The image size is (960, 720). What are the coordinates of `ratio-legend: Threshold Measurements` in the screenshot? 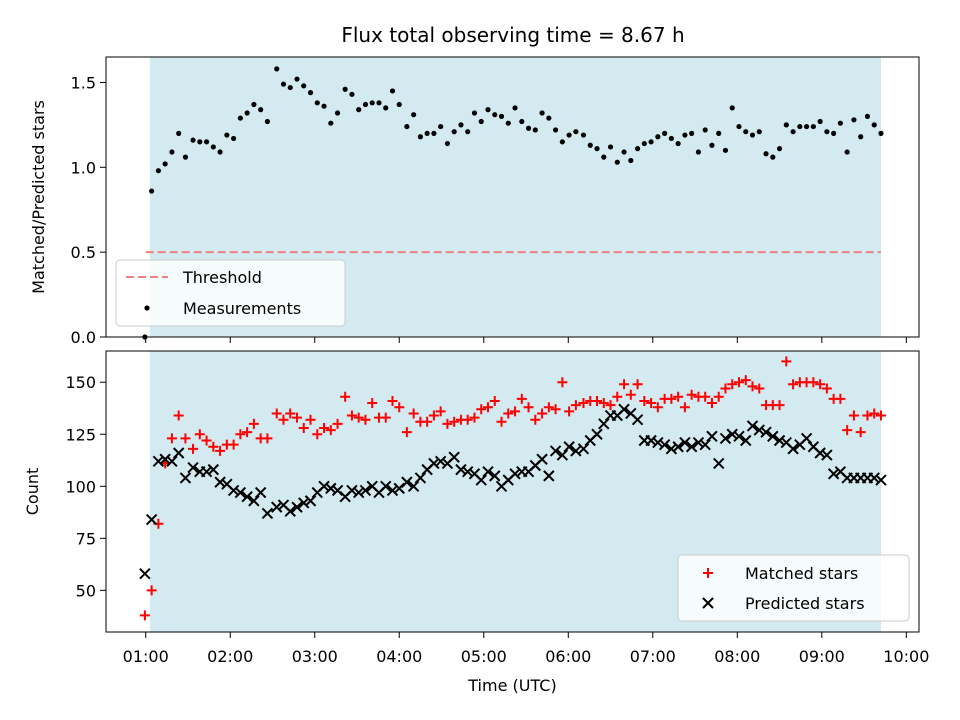 It's located at (230, 293).